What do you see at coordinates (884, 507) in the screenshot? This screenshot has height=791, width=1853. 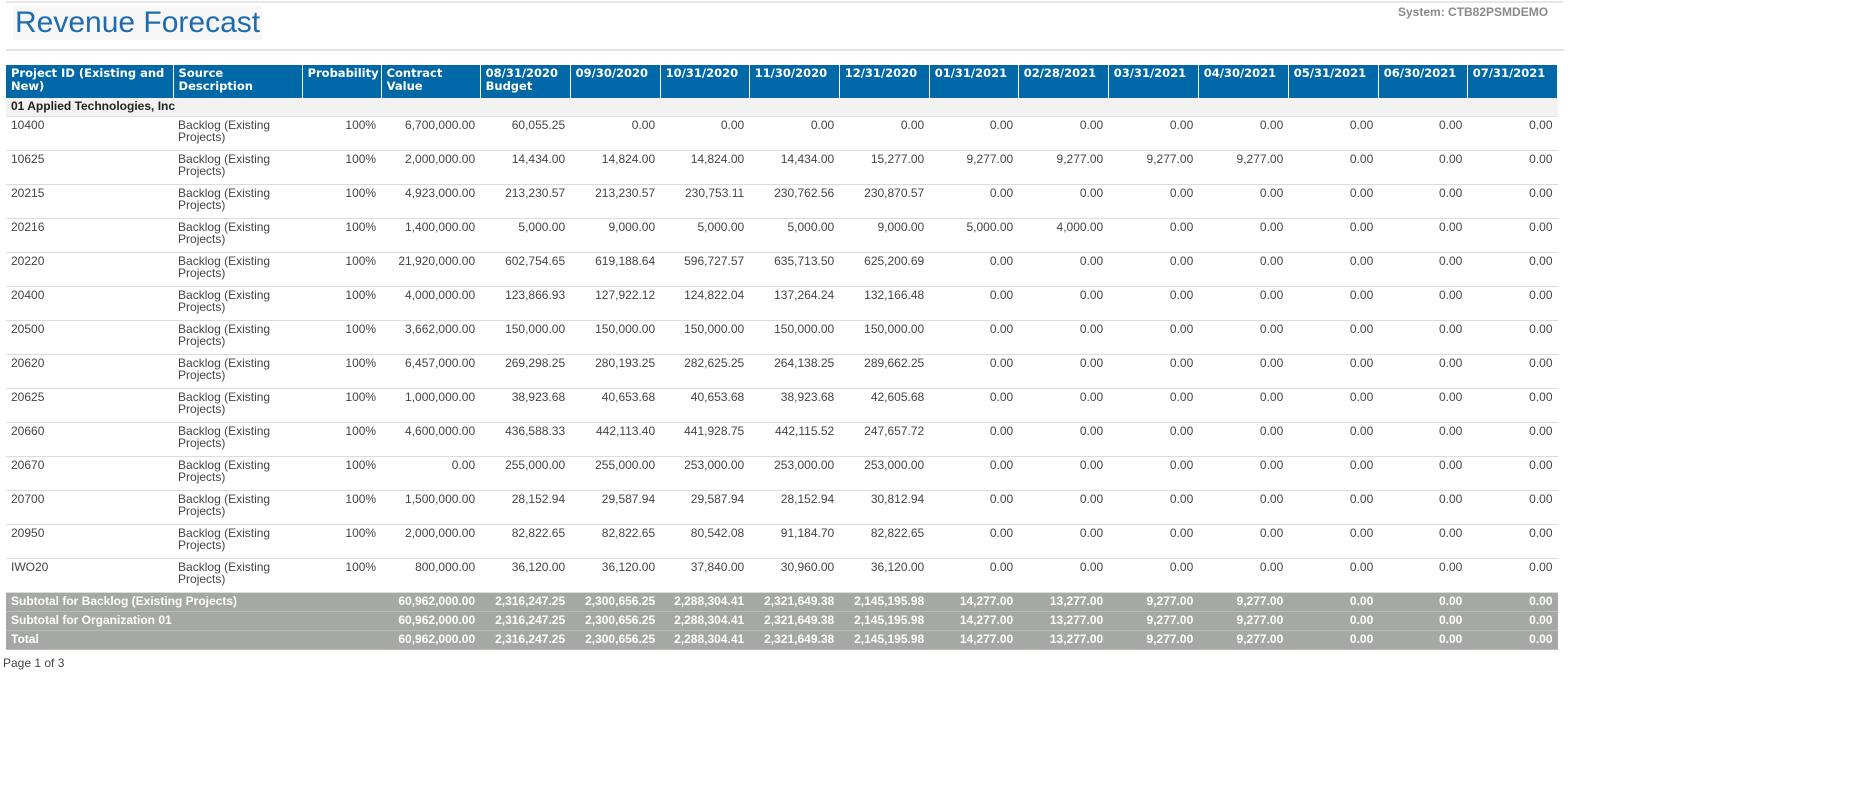 I see `value-cell: 30,812.94` at bounding box center [884, 507].